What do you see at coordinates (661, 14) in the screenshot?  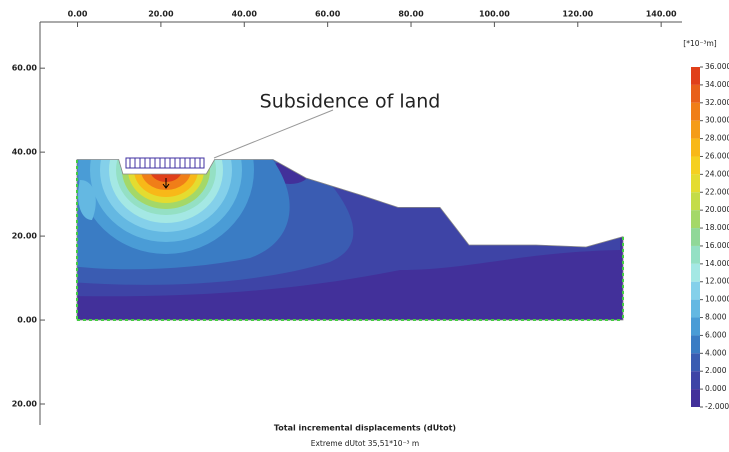 I see `x-tick-label: 140.00` at bounding box center [661, 14].